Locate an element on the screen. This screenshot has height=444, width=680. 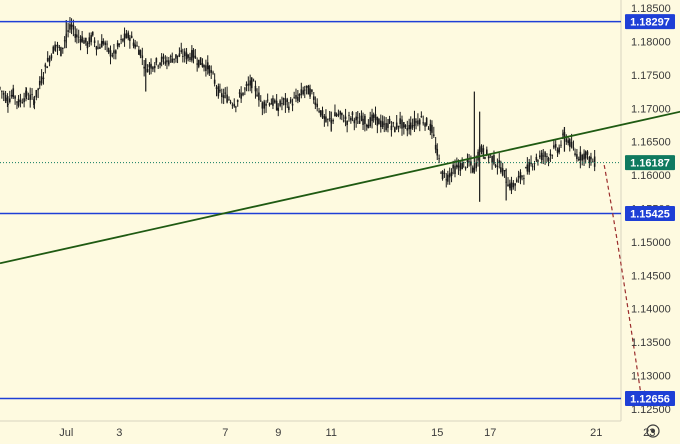
y-tick-label: 1.18000 is located at coordinates (651, 42).